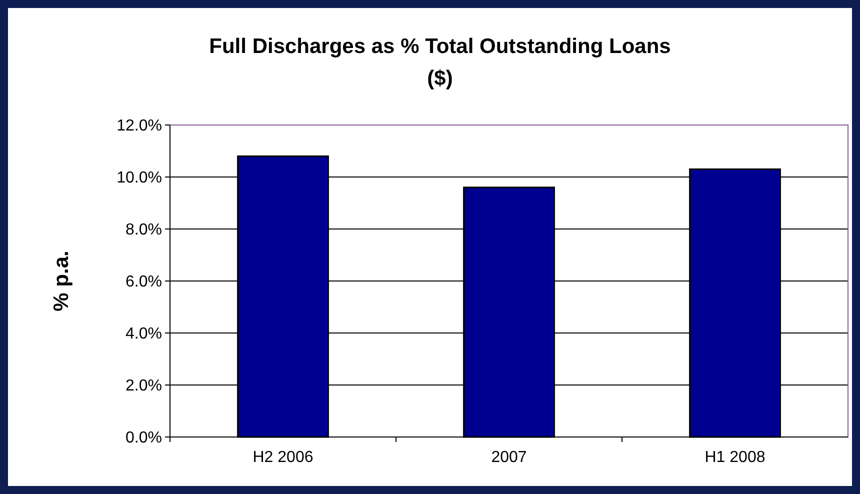 The image size is (860, 494). Describe the element at coordinates (283, 457) in the screenshot. I see `x-tick-label: H2 2006` at that location.